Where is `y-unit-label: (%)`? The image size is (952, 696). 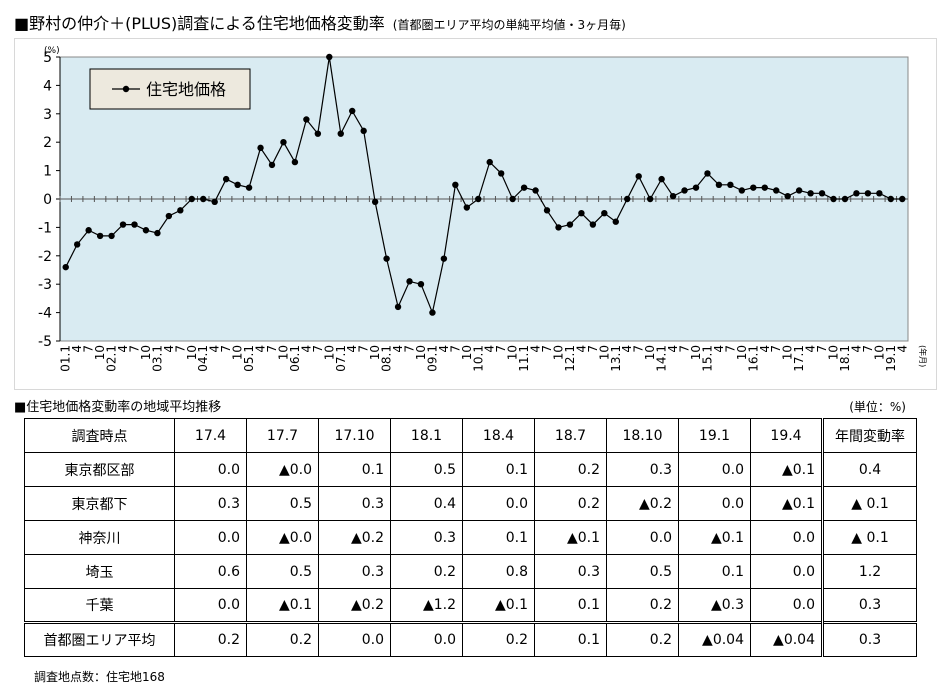 y-unit-label: (%) is located at coordinates (52, 51).